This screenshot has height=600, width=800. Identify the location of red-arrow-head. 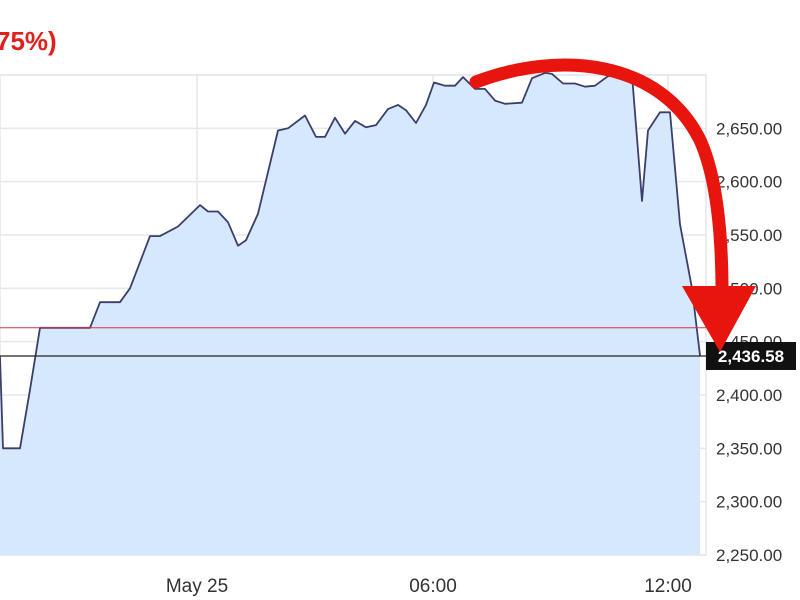
(719, 319).